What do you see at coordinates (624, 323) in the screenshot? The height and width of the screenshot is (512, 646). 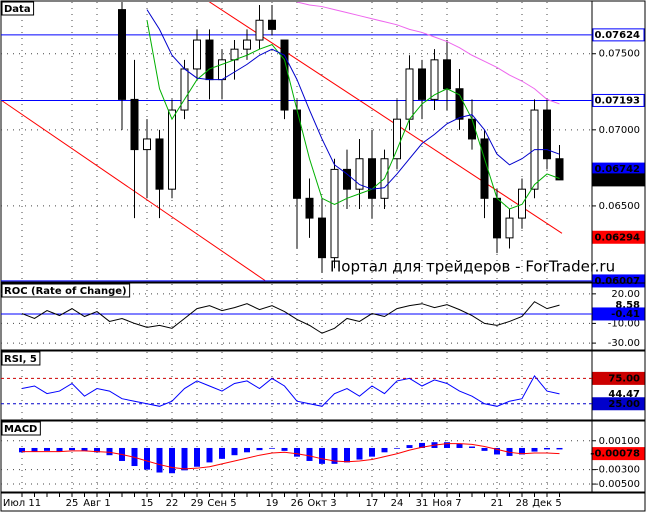 I see `y-tick-label: -10.00` at bounding box center [624, 323].